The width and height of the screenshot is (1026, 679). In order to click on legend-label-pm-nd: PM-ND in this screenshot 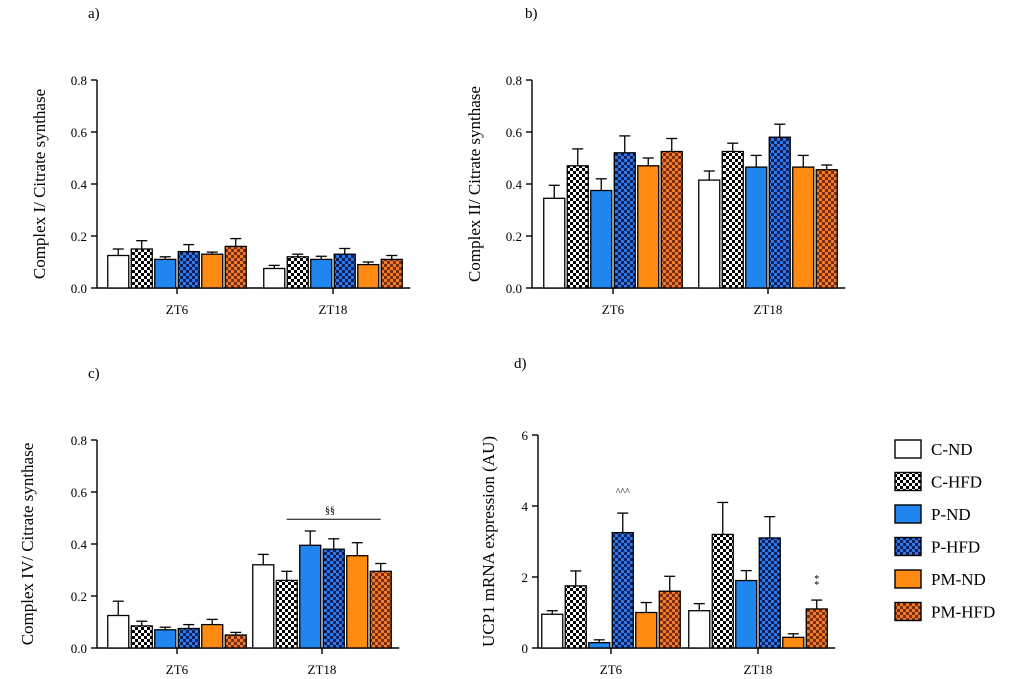, I will do `click(958, 579)`.